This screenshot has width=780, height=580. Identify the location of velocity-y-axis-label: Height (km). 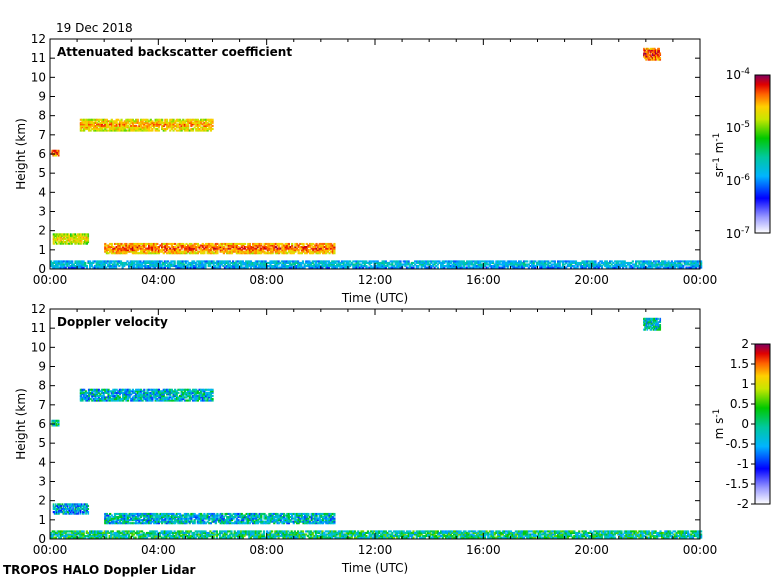
(21, 423).